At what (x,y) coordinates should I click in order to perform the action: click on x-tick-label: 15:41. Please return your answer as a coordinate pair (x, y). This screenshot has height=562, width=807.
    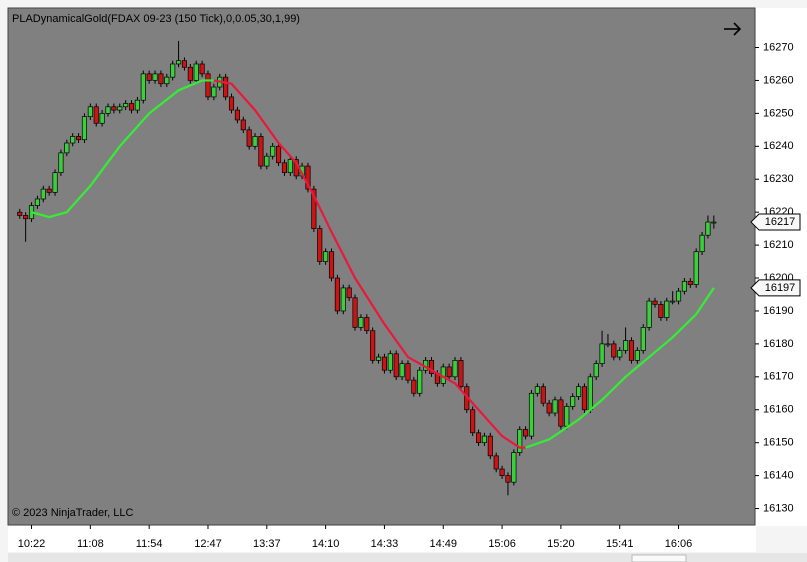
    Looking at the image, I should click on (620, 544).